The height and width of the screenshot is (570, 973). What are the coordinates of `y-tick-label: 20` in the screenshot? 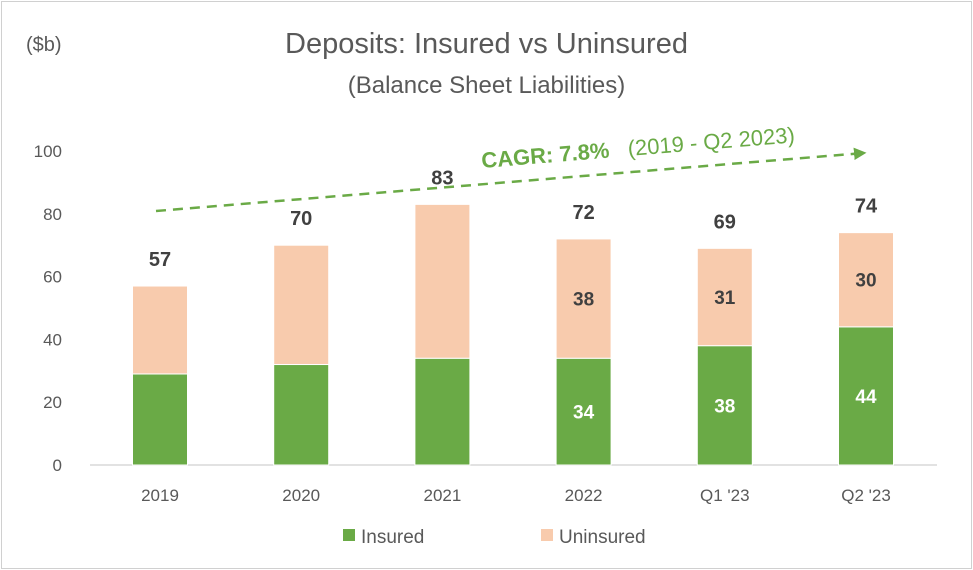 It's located at (52, 402).